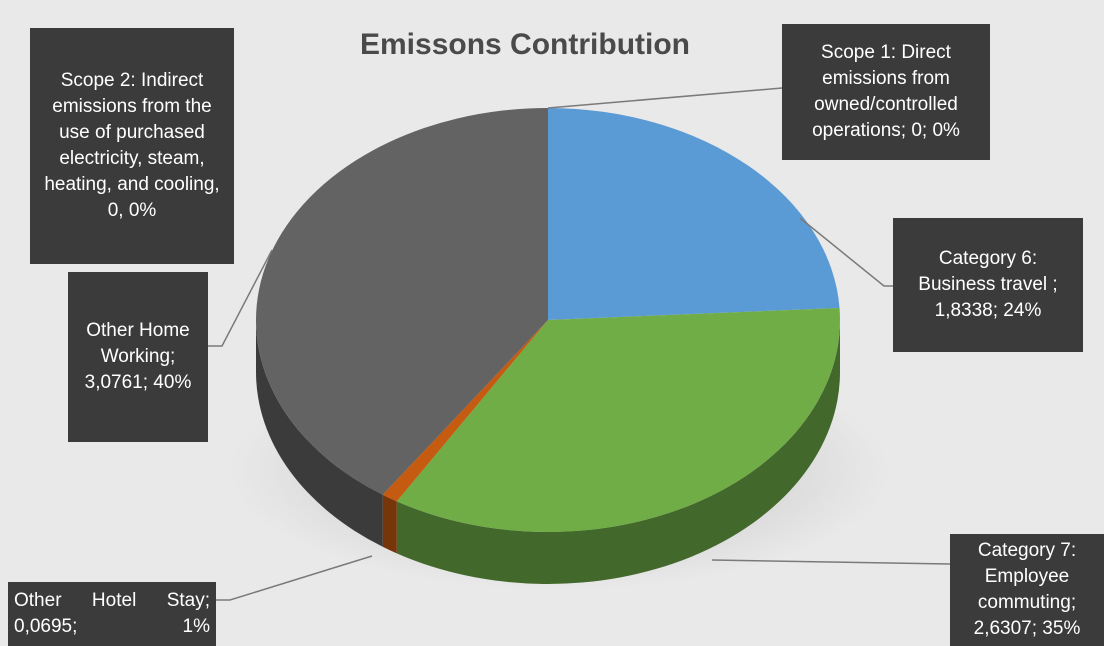 The width and height of the screenshot is (1104, 646). What do you see at coordinates (846, 252) in the screenshot?
I see `leader-business-travel` at bounding box center [846, 252].